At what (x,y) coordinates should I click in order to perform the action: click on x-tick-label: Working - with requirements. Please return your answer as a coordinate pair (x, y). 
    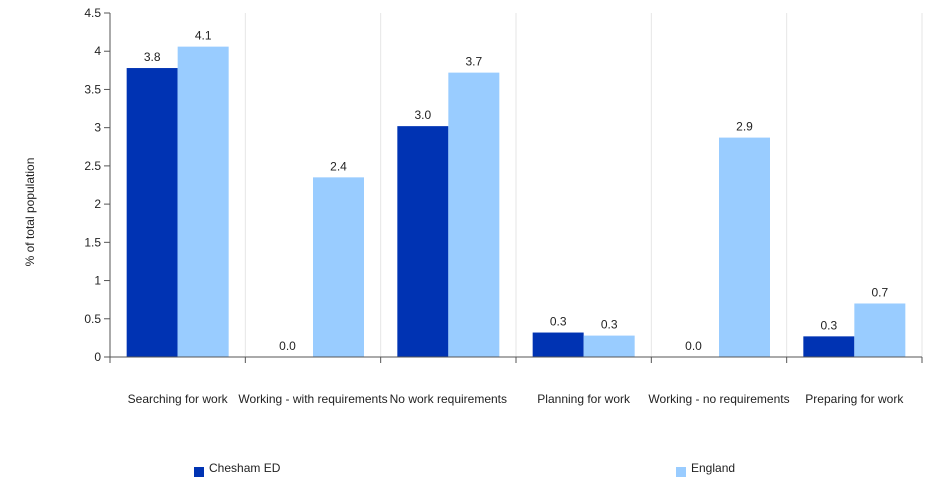
    Looking at the image, I should click on (312, 399).